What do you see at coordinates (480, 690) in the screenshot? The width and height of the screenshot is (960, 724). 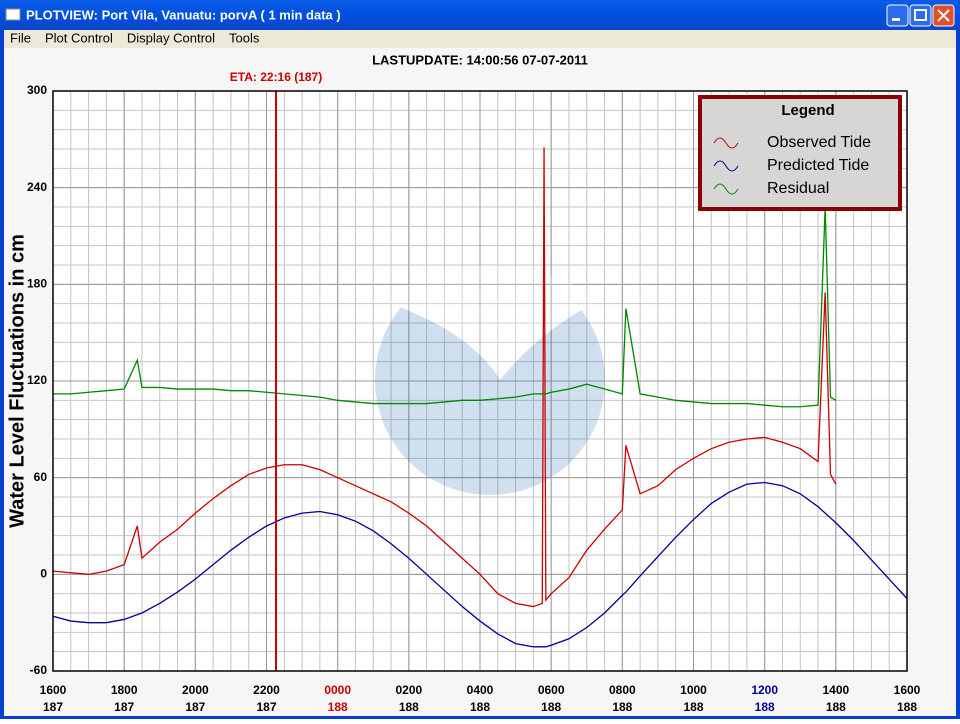 I see `x-tick-label: 0400` at bounding box center [480, 690].